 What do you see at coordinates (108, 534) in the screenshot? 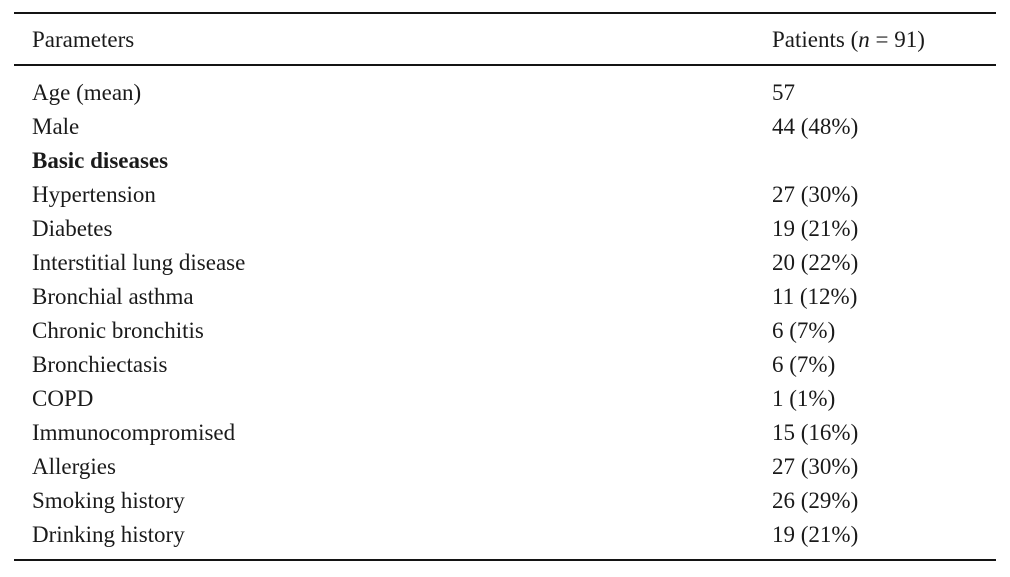
I see `param-cell: Drinking history` at bounding box center [108, 534].